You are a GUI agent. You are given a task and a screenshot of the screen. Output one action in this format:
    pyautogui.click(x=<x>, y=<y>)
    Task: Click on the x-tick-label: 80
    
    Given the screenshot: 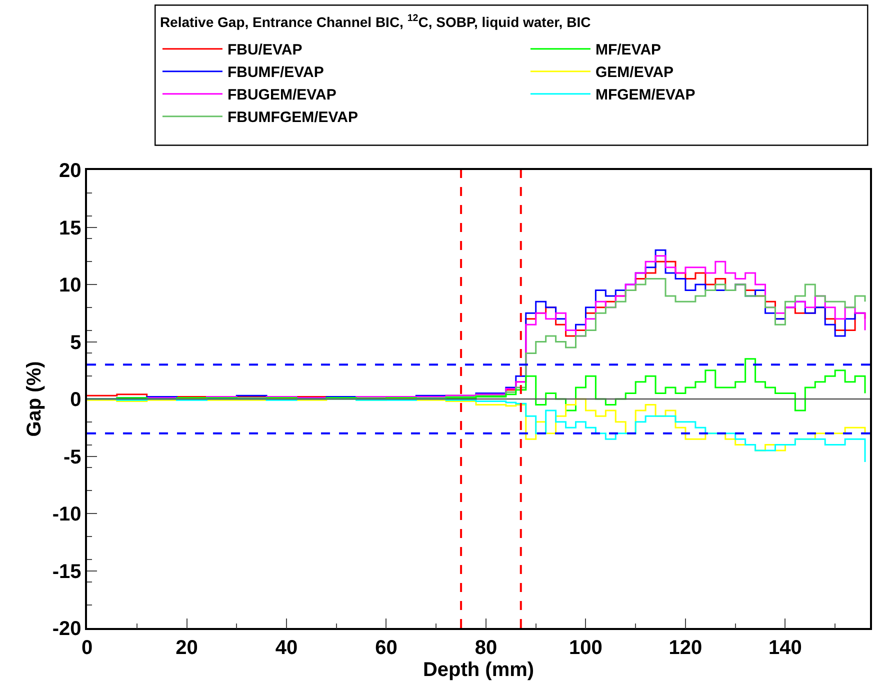 What is the action you would take?
    pyautogui.click(x=486, y=647)
    